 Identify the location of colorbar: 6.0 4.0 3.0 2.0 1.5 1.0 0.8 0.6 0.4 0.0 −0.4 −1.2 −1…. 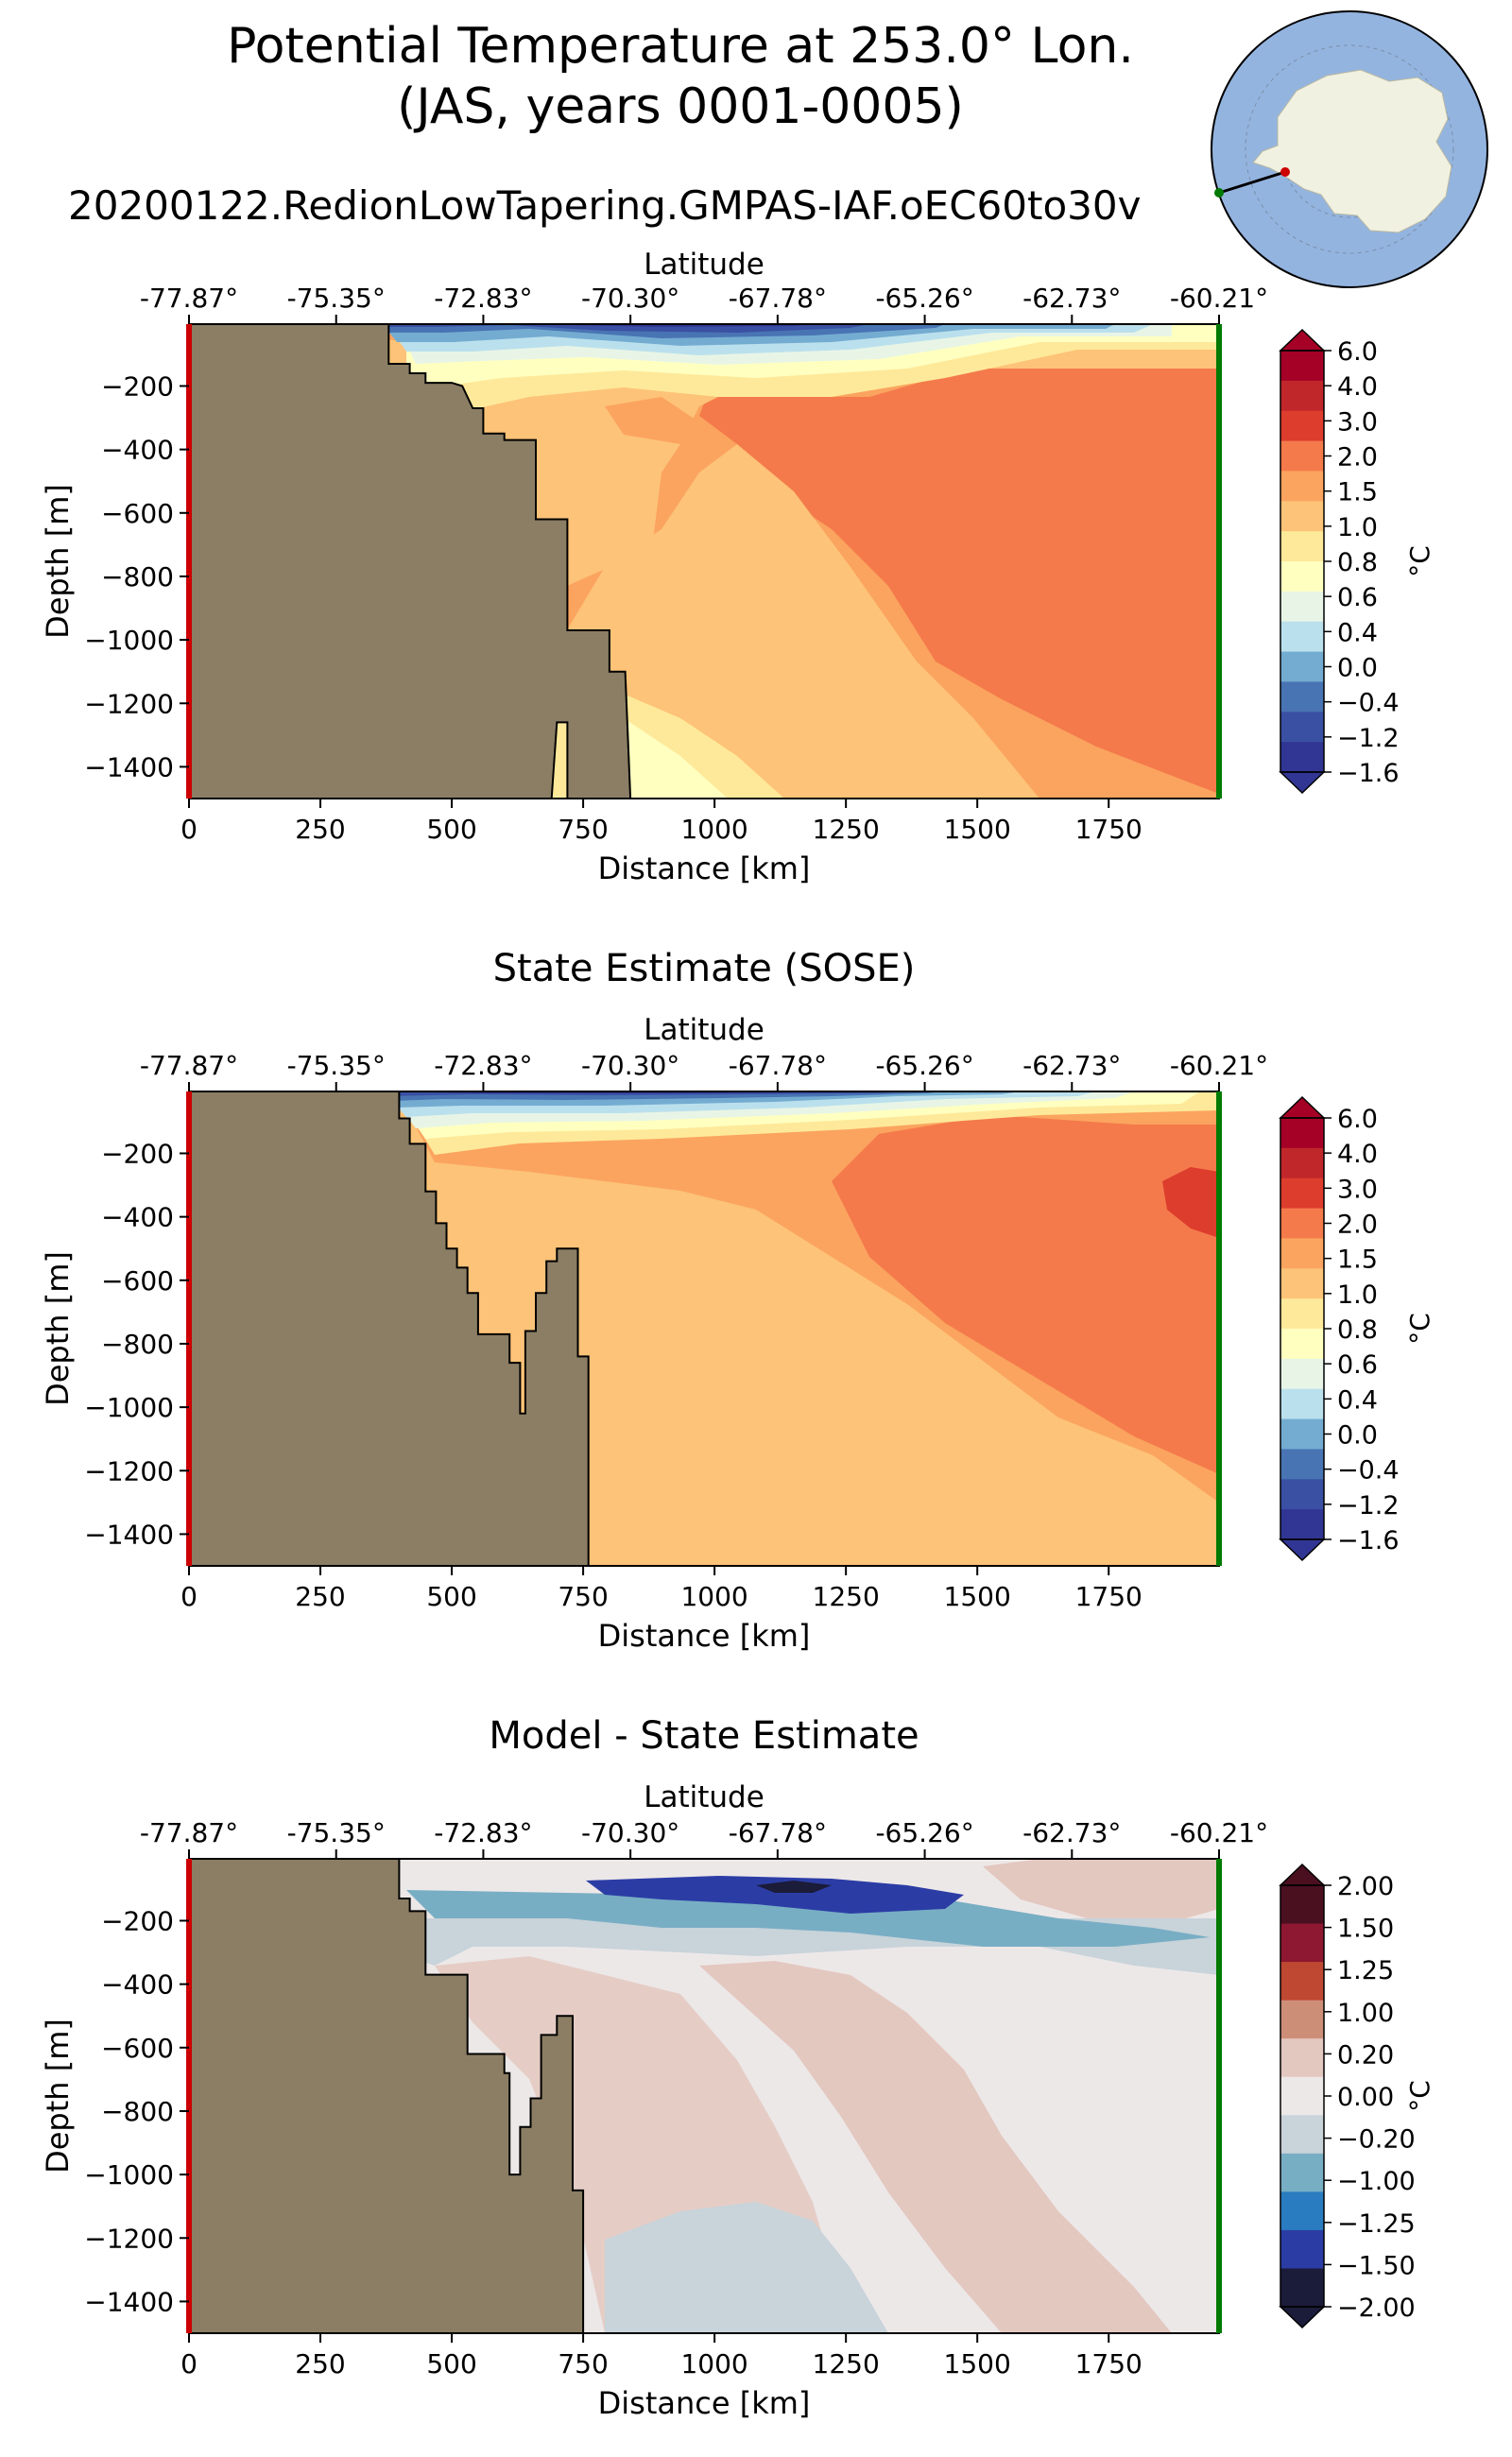
(1357, 561).